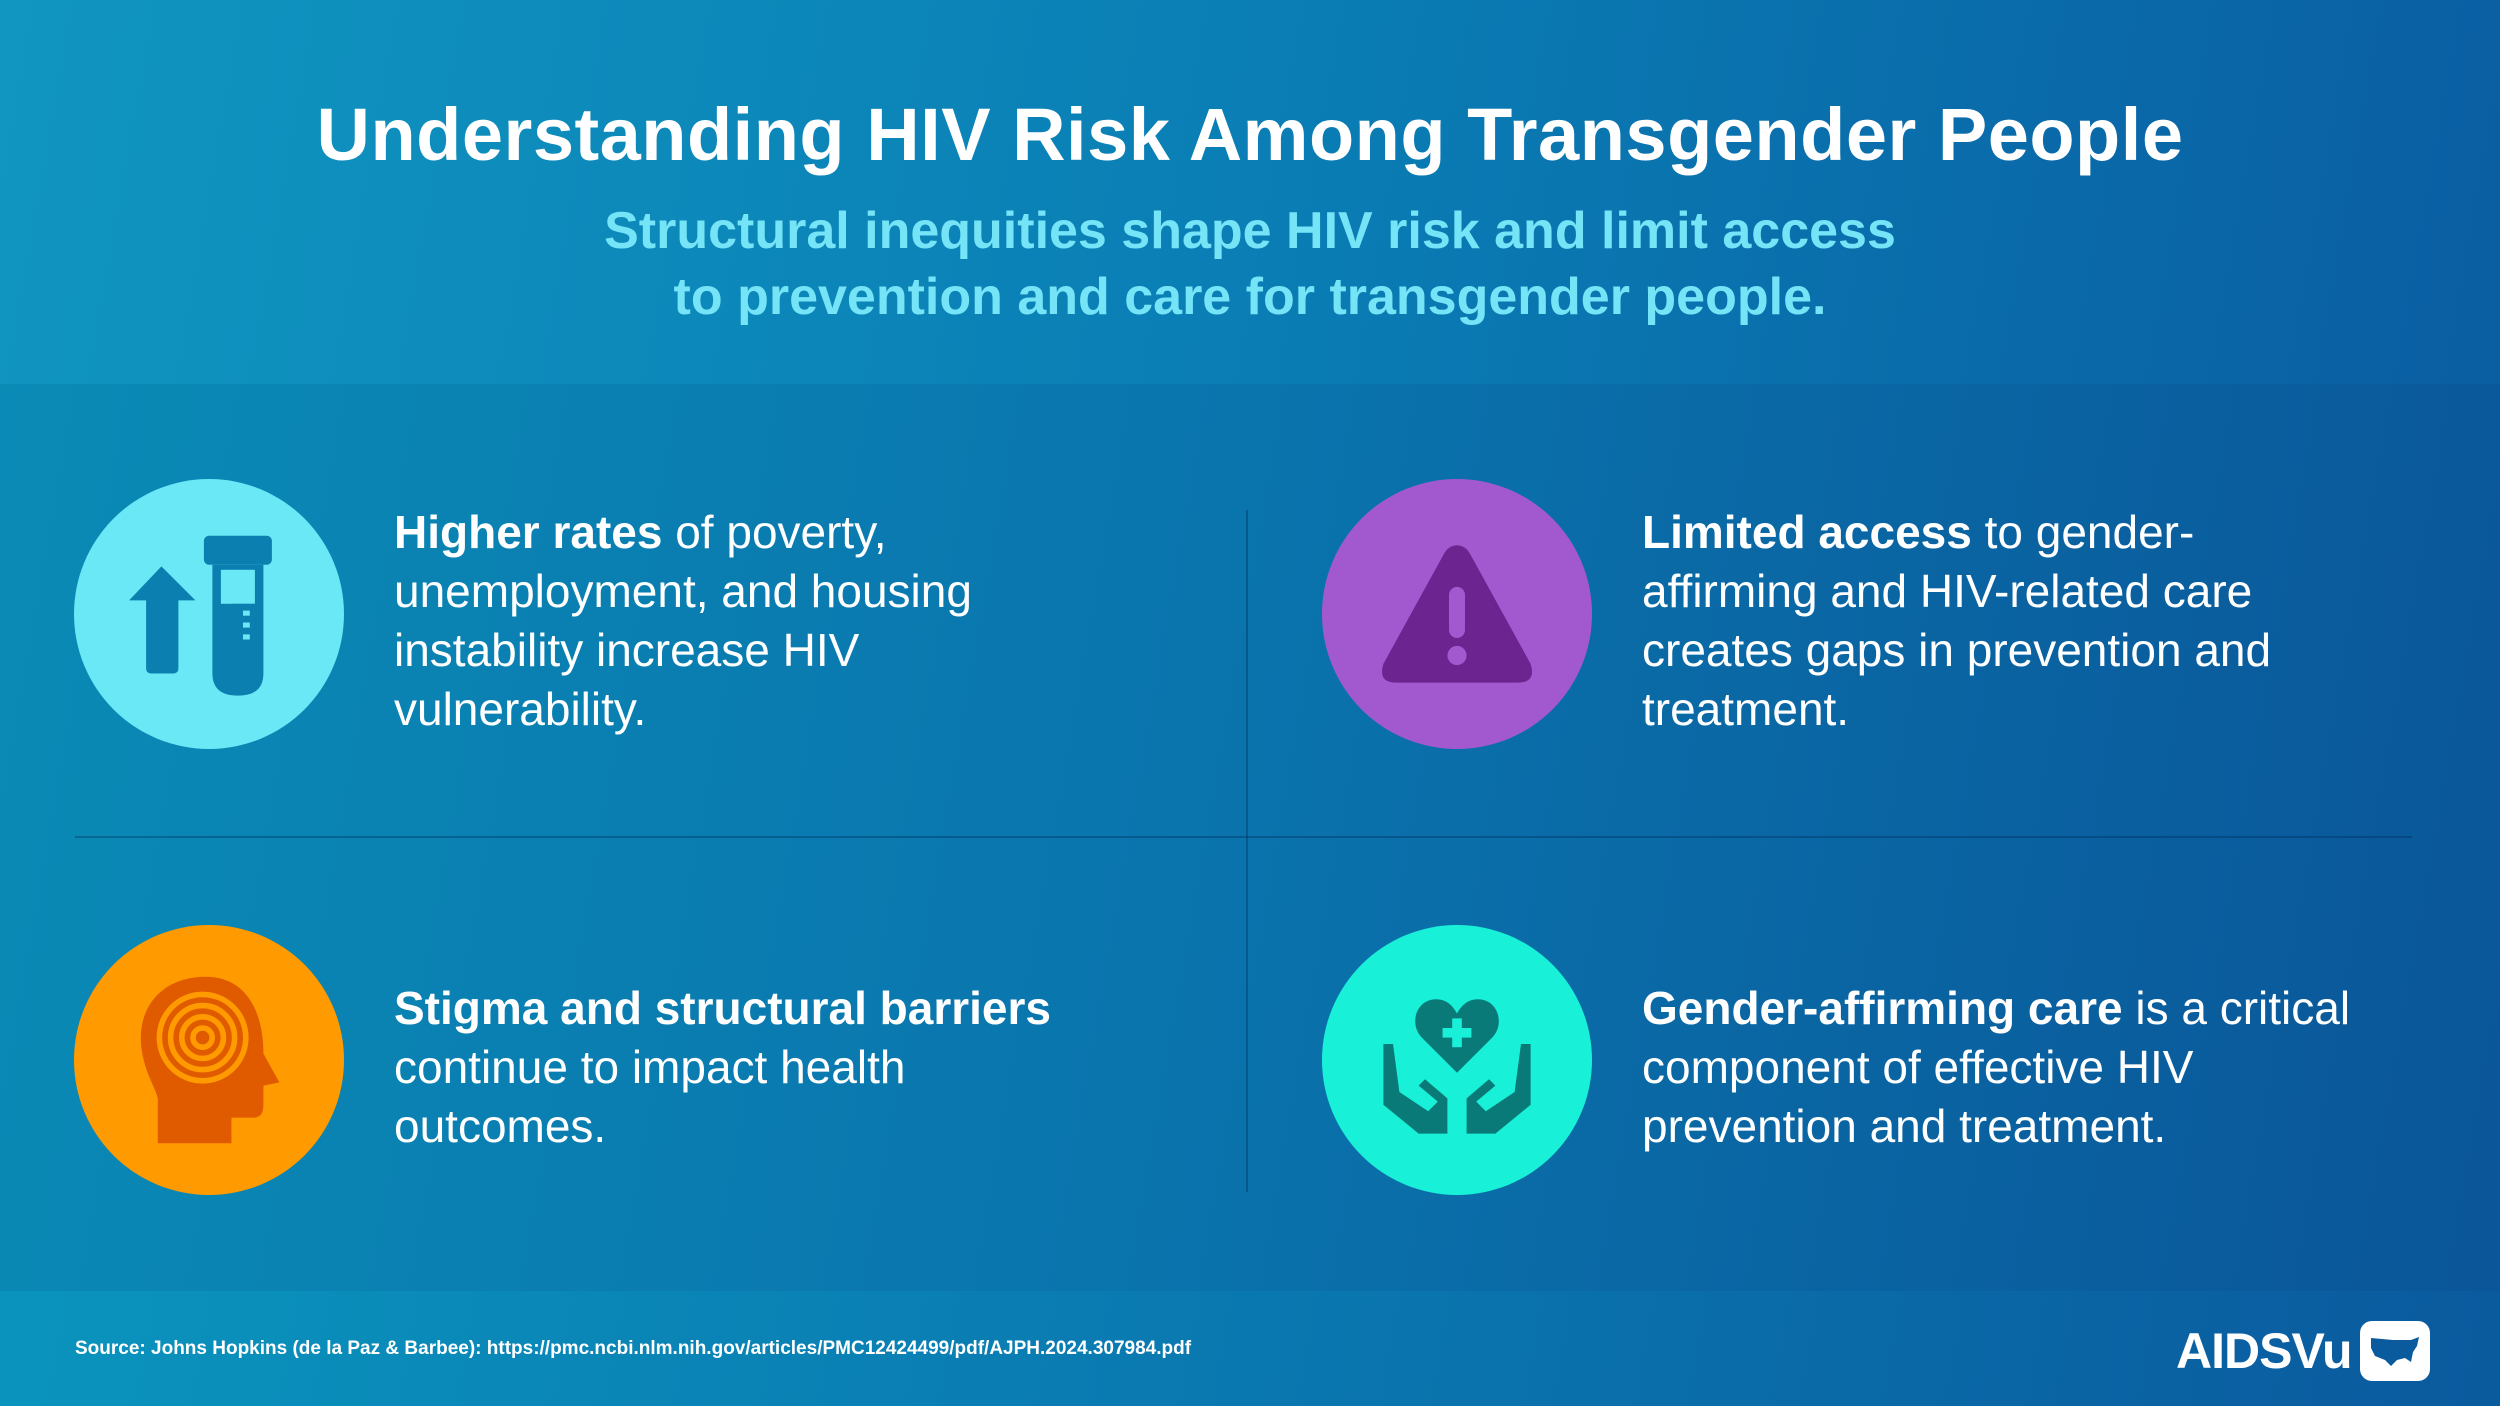 This screenshot has height=1406, width=2500. I want to click on hands-heart-icon, so click(1457, 1060).